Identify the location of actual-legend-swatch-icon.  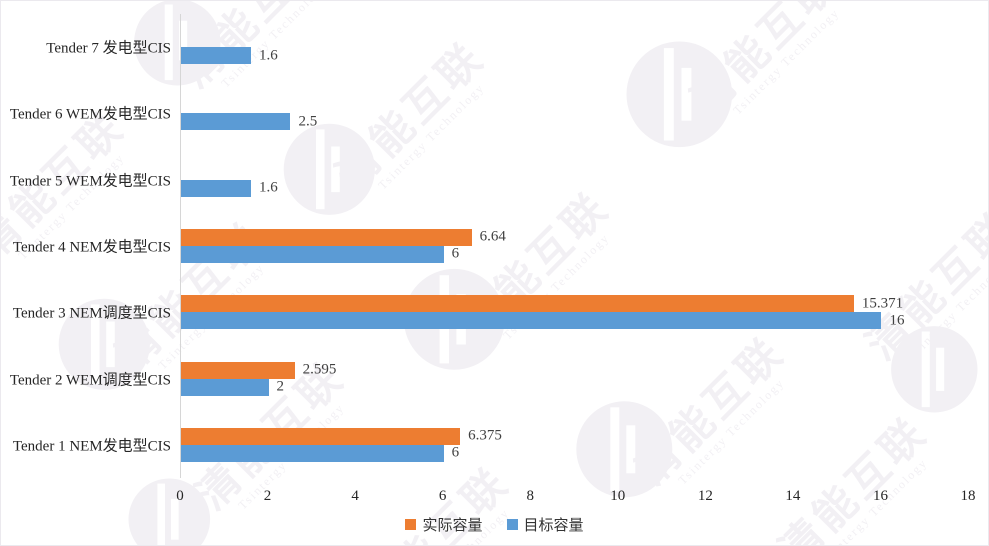
(411, 524).